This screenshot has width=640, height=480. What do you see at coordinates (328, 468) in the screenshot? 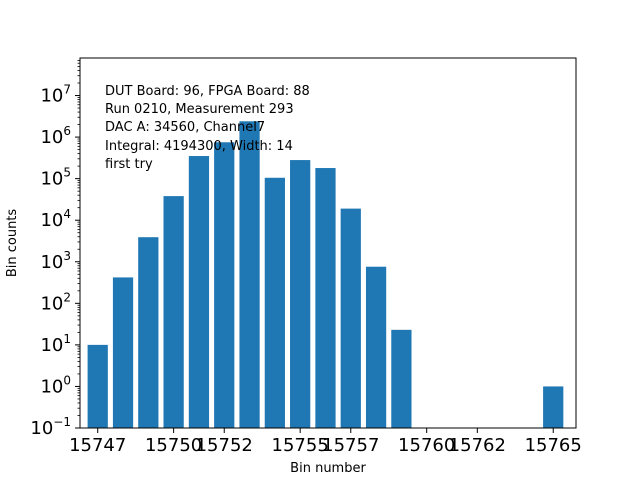
I see `x-axis-label: Bin number` at bounding box center [328, 468].